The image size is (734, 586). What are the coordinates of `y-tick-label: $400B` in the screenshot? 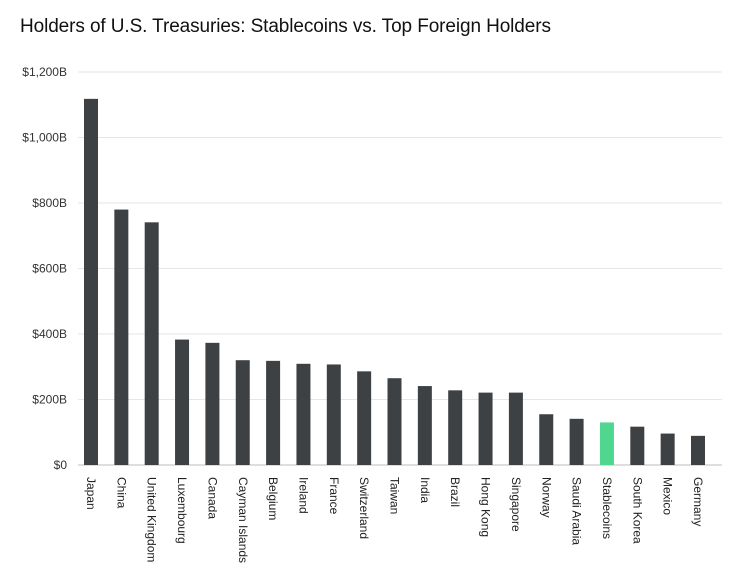 It's located at (49, 334).